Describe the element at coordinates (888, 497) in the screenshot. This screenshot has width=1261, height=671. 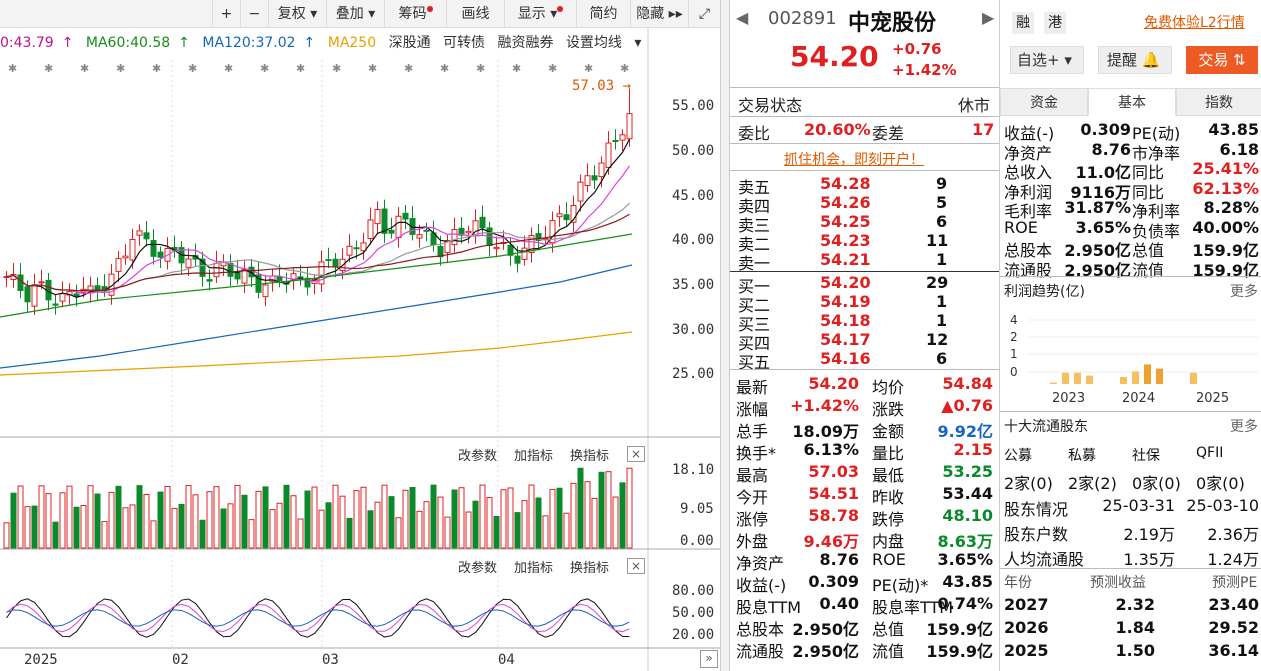
I see `quote-label: 昨收` at that location.